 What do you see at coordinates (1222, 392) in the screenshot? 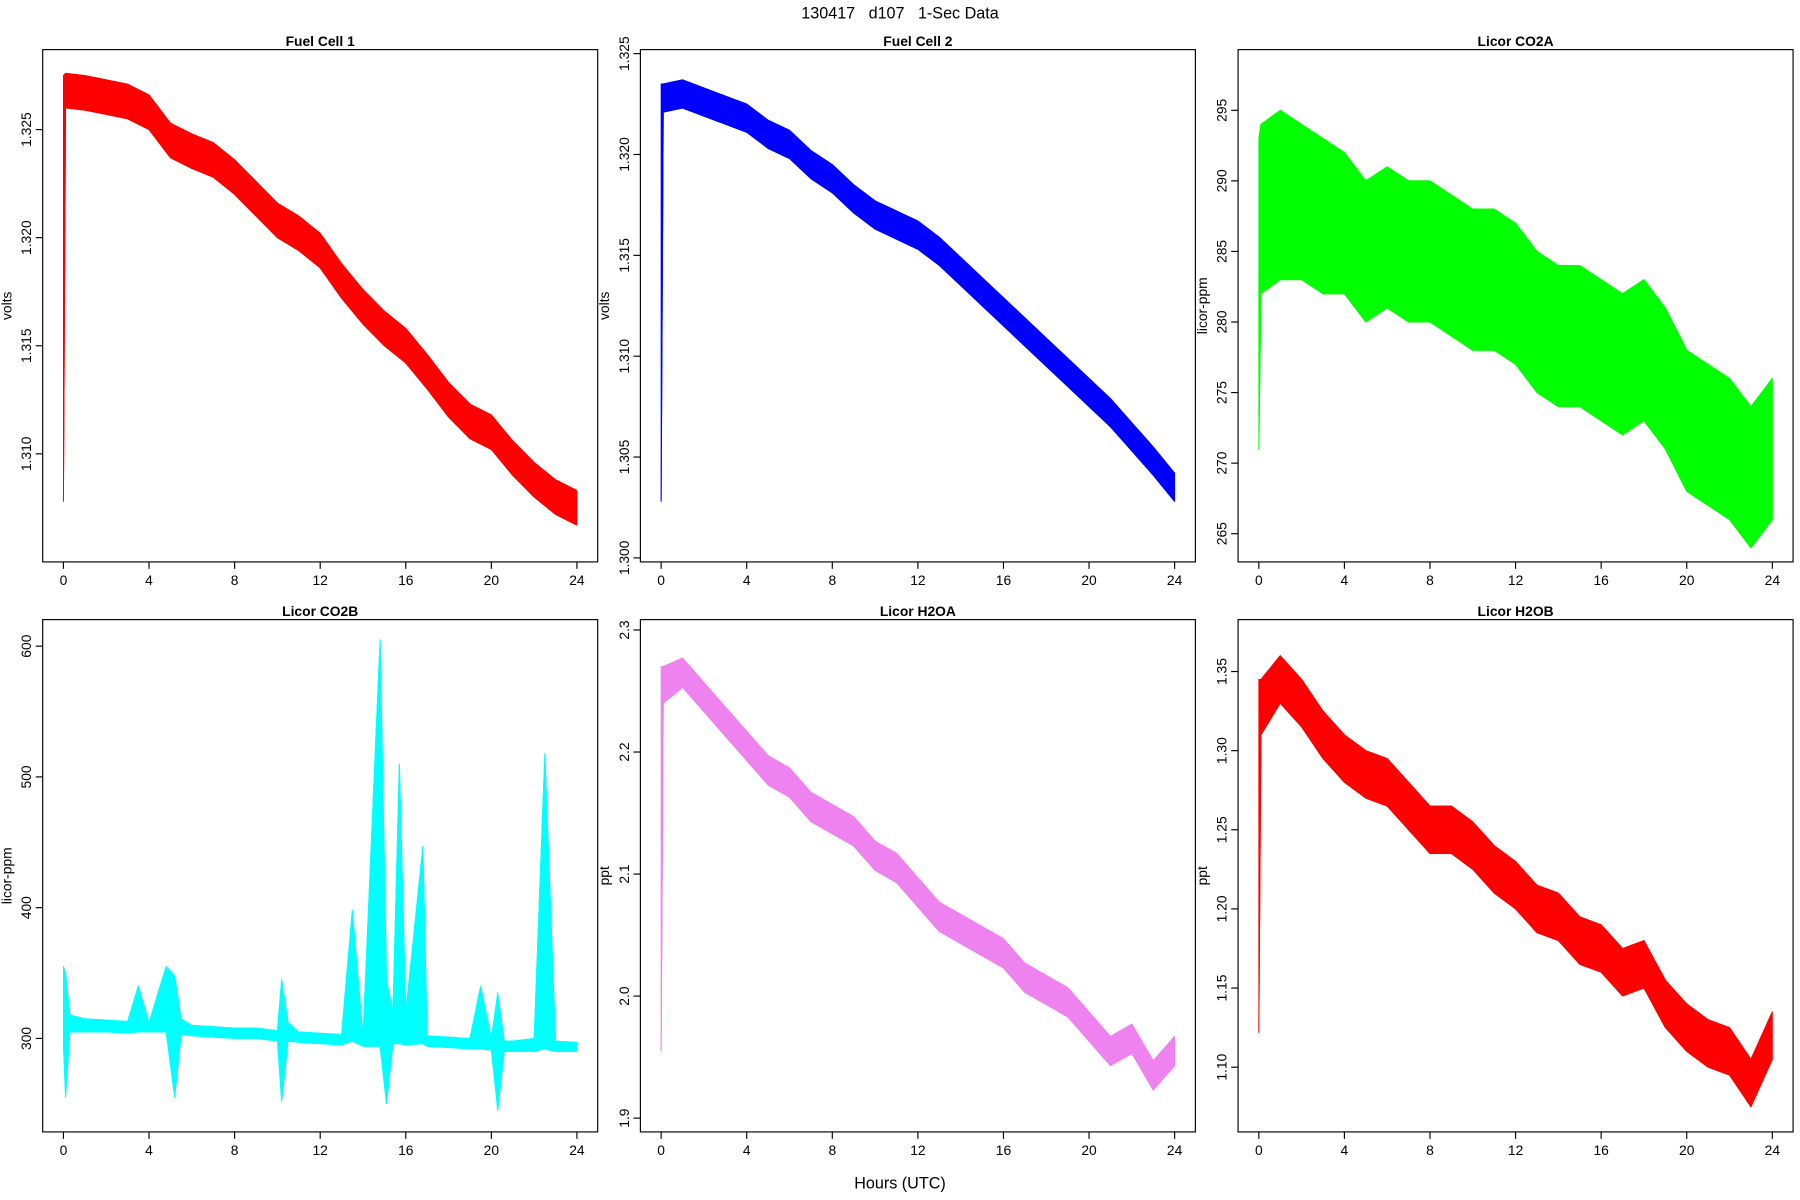
I see `y-tick-label: 275` at bounding box center [1222, 392].